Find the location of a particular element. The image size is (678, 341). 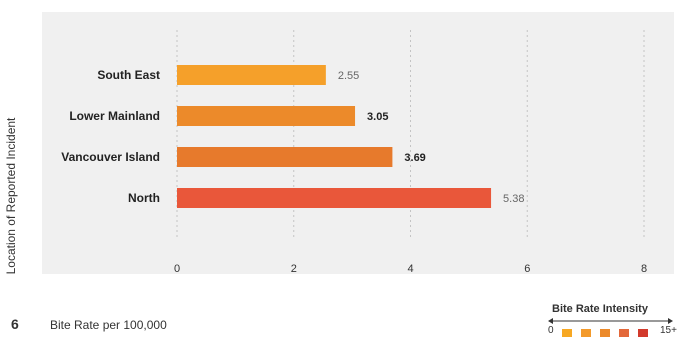

legend-min-label: 0 is located at coordinates (551, 330).